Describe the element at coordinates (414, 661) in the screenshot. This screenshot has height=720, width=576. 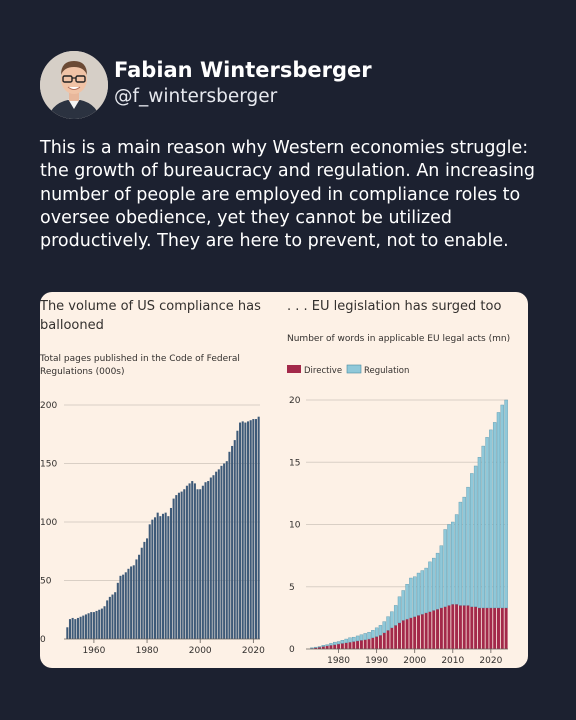
I see `eu-x-tick-label: 2000` at that location.